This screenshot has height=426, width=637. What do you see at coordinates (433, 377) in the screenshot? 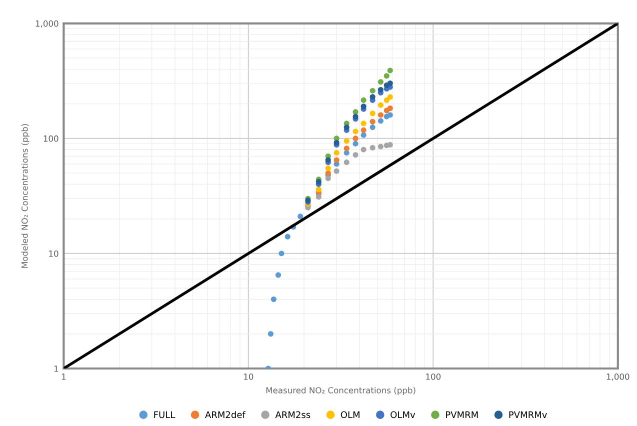
I see `x-tick-label: 100` at bounding box center [433, 377].